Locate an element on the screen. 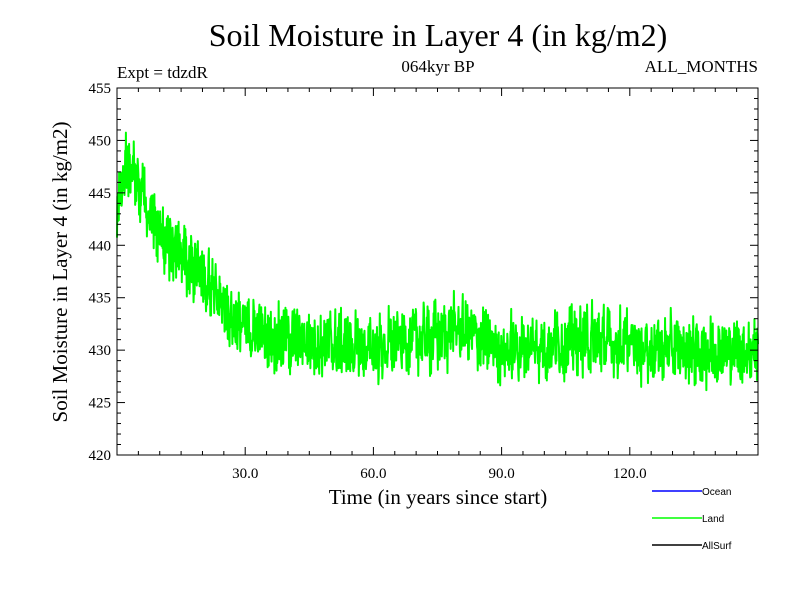 This screenshot has height=600, width=800. legend-land-label: Land is located at coordinates (713, 519).